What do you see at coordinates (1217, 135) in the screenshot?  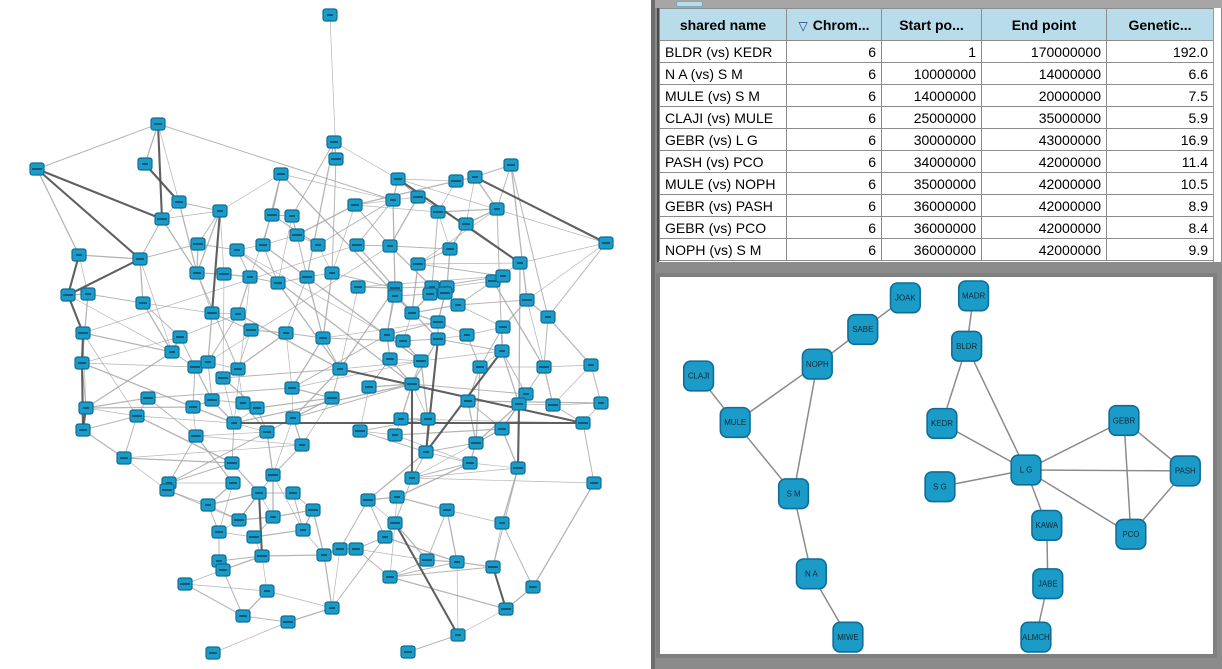 I see `table-vscroll-track` at bounding box center [1217, 135].